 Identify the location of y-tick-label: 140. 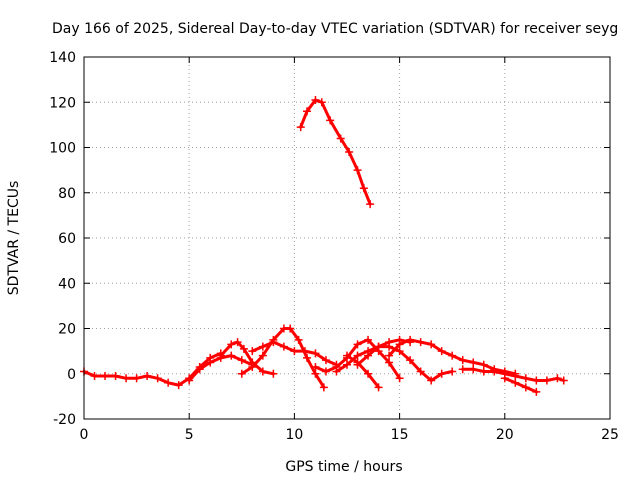
(62, 58).